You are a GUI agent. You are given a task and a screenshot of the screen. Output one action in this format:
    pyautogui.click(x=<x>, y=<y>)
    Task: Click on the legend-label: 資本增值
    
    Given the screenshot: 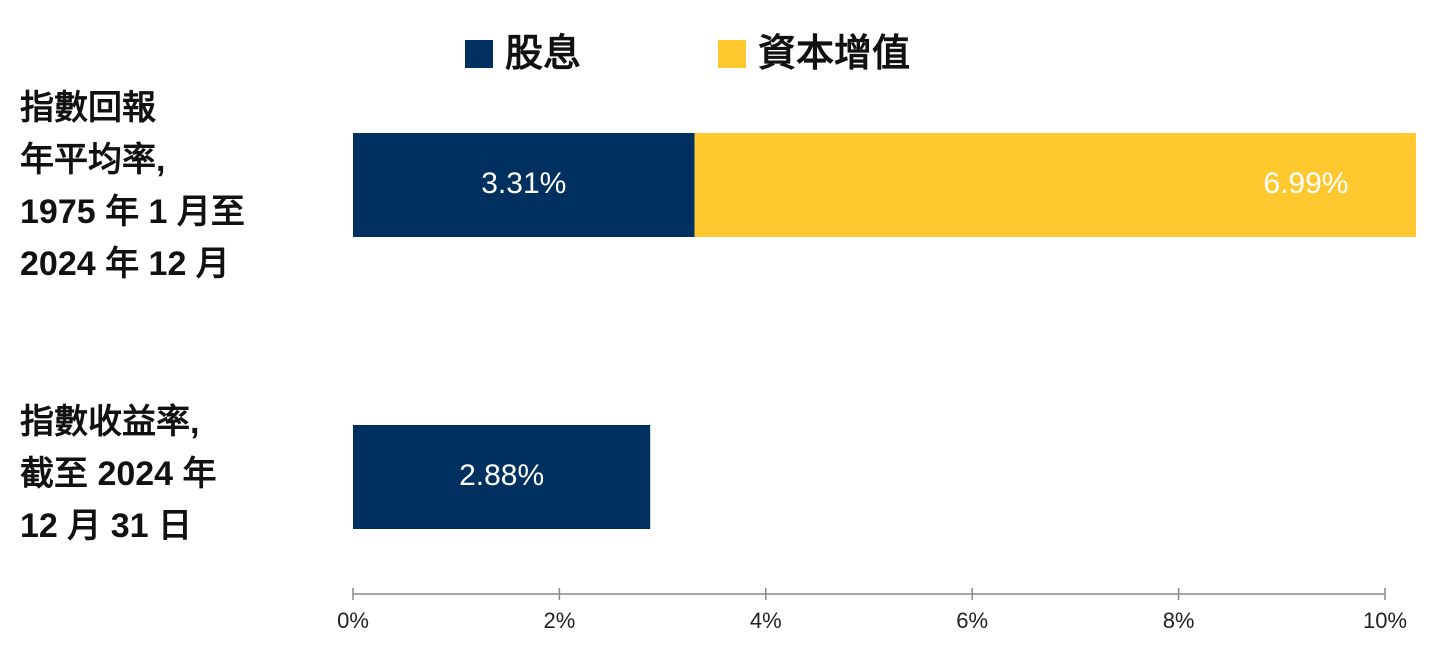 What is the action you would take?
    pyautogui.click(x=834, y=54)
    